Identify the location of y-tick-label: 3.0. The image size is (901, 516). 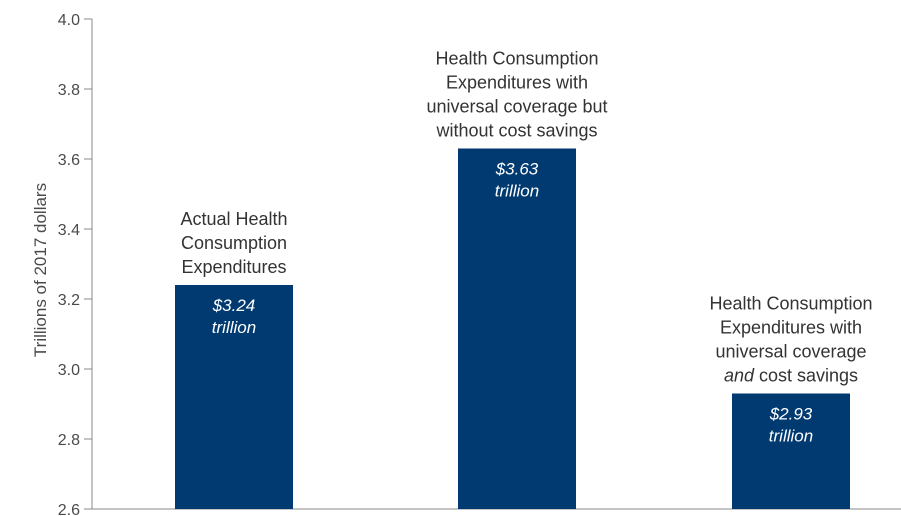
(69, 370).